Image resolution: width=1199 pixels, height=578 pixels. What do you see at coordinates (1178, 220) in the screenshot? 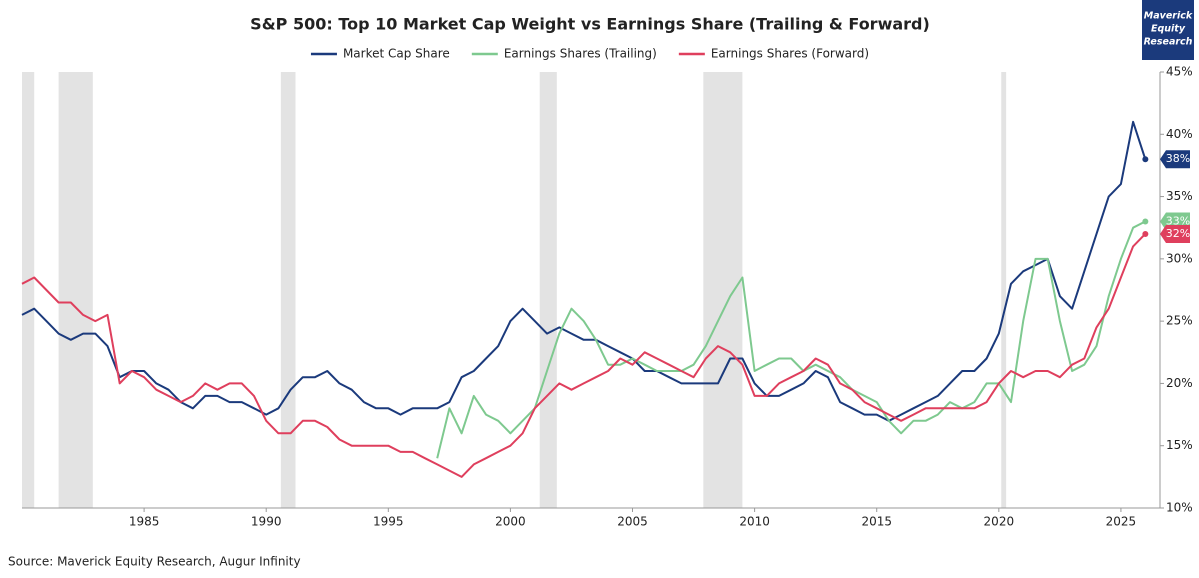
I see `end-label: 33%` at bounding box center [1178, 220].